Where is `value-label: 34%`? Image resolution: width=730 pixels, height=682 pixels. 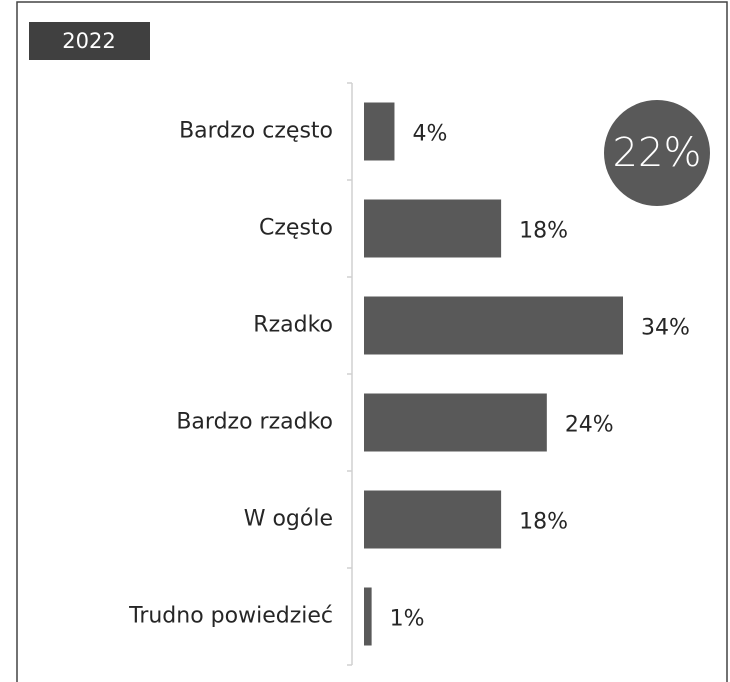 value-label: 34% is located at coordinates (665, 328).